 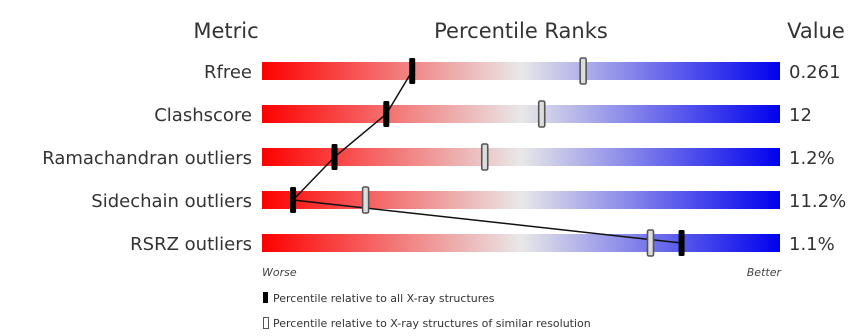 I want to click on metric-label: Clashscore, so click(x=203, y=115).